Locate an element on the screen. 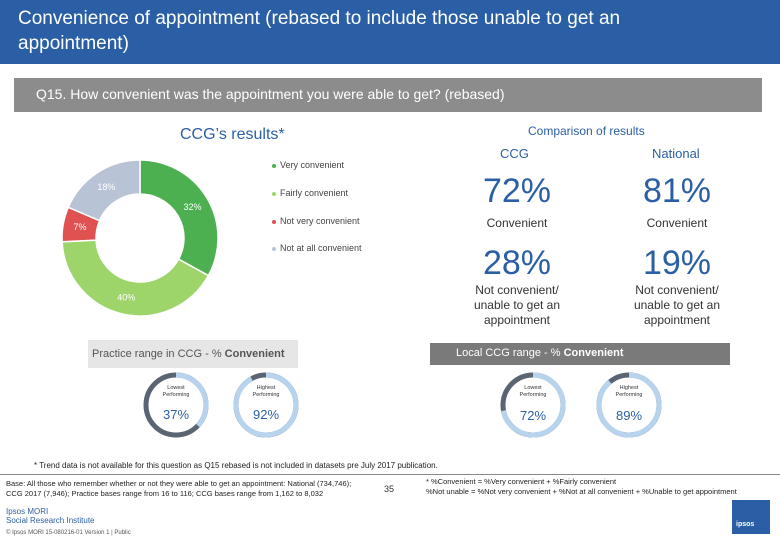  ipsos-logo-text: ipsos is located at coordinates (745, 524).